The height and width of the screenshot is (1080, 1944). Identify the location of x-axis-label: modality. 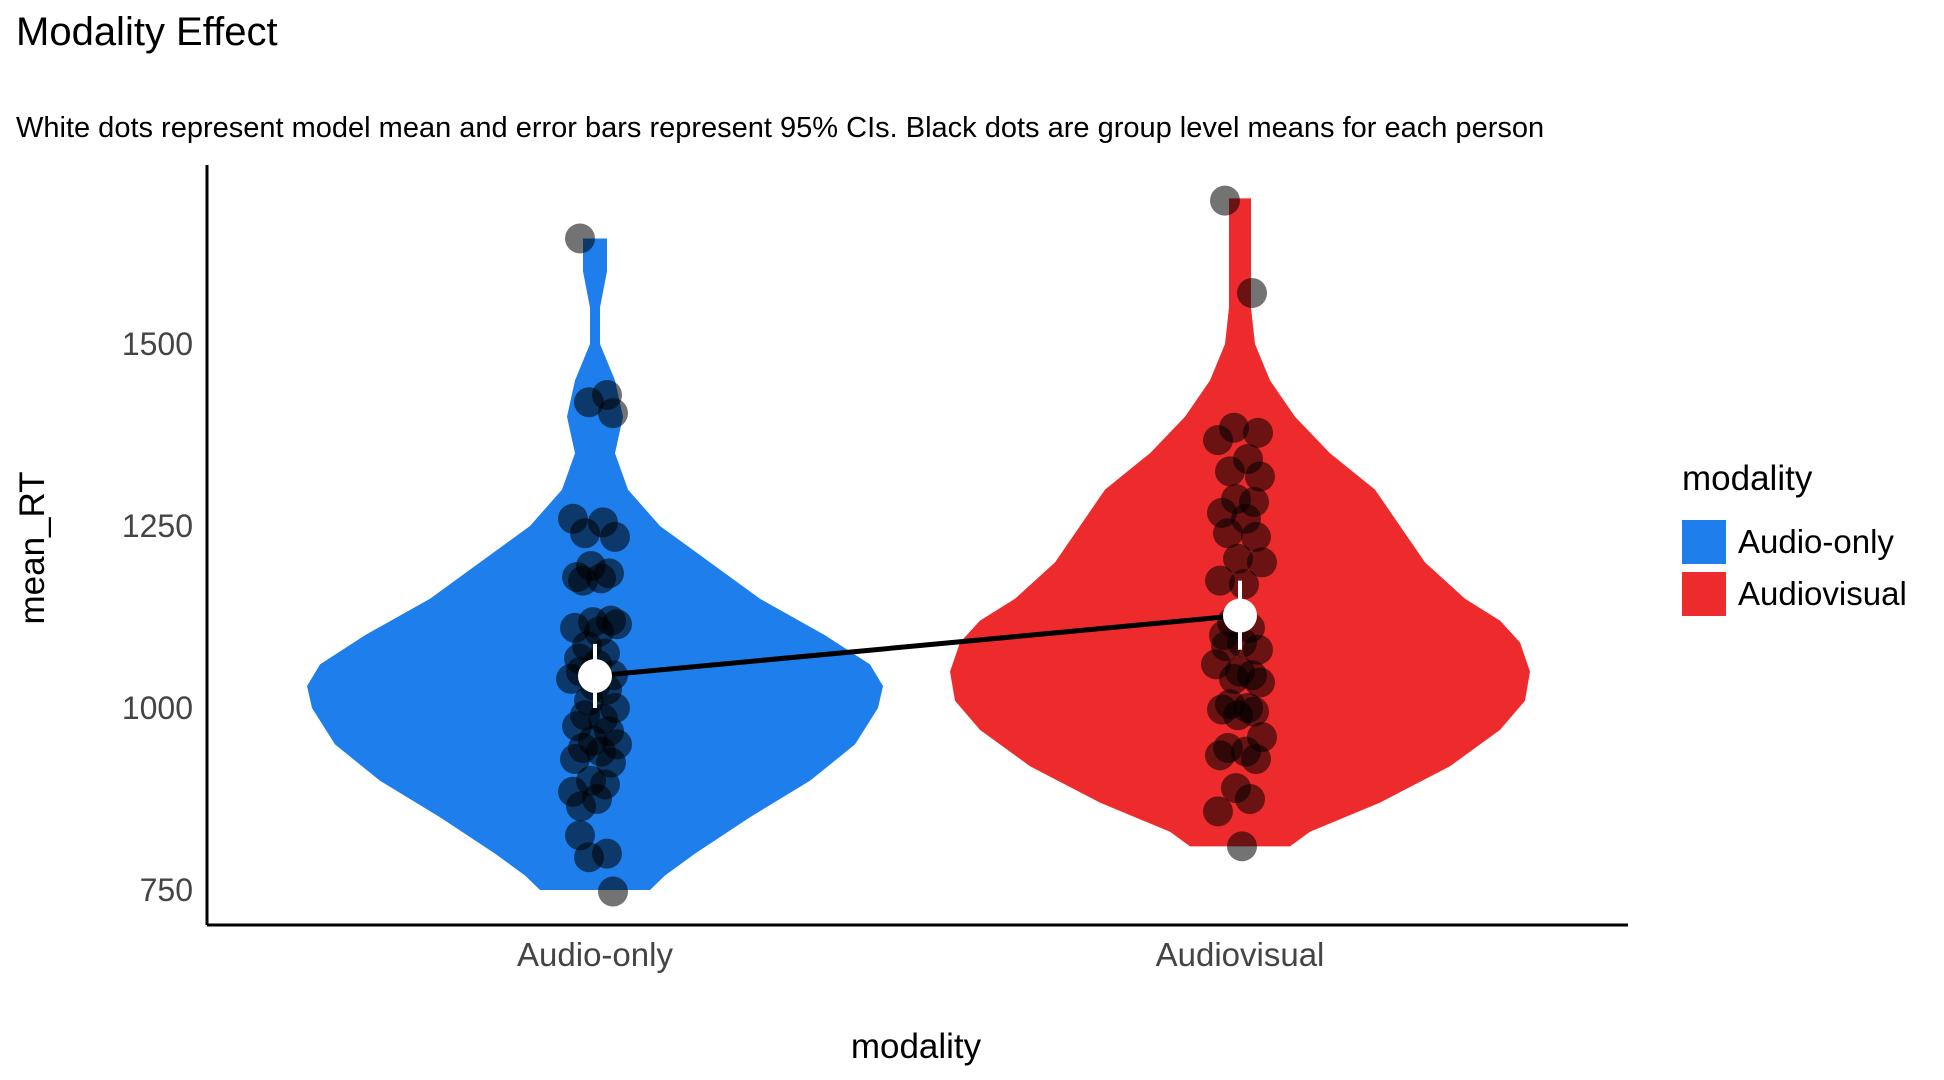
(916, 1046).